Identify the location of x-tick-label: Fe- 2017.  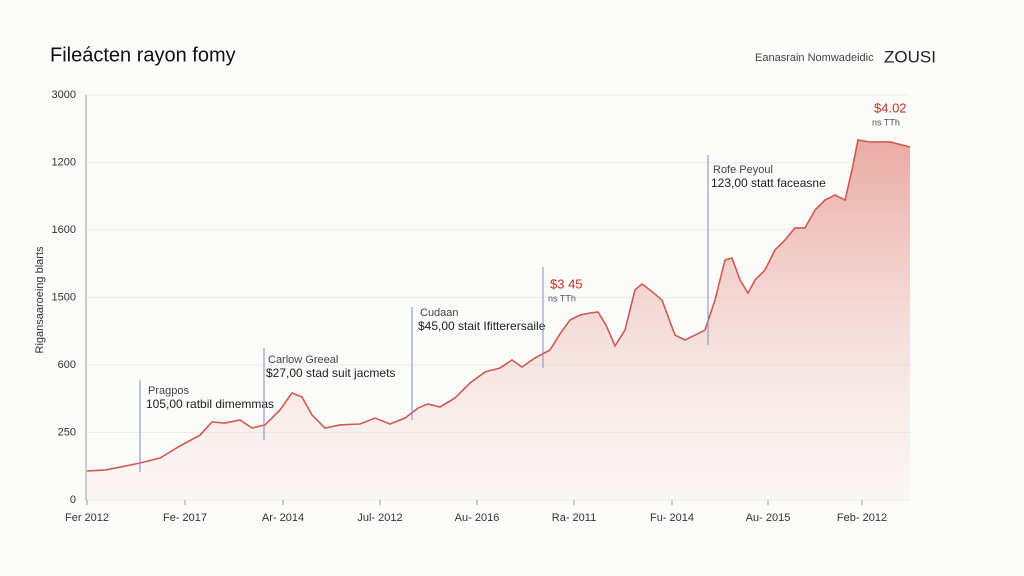
(185, 518).